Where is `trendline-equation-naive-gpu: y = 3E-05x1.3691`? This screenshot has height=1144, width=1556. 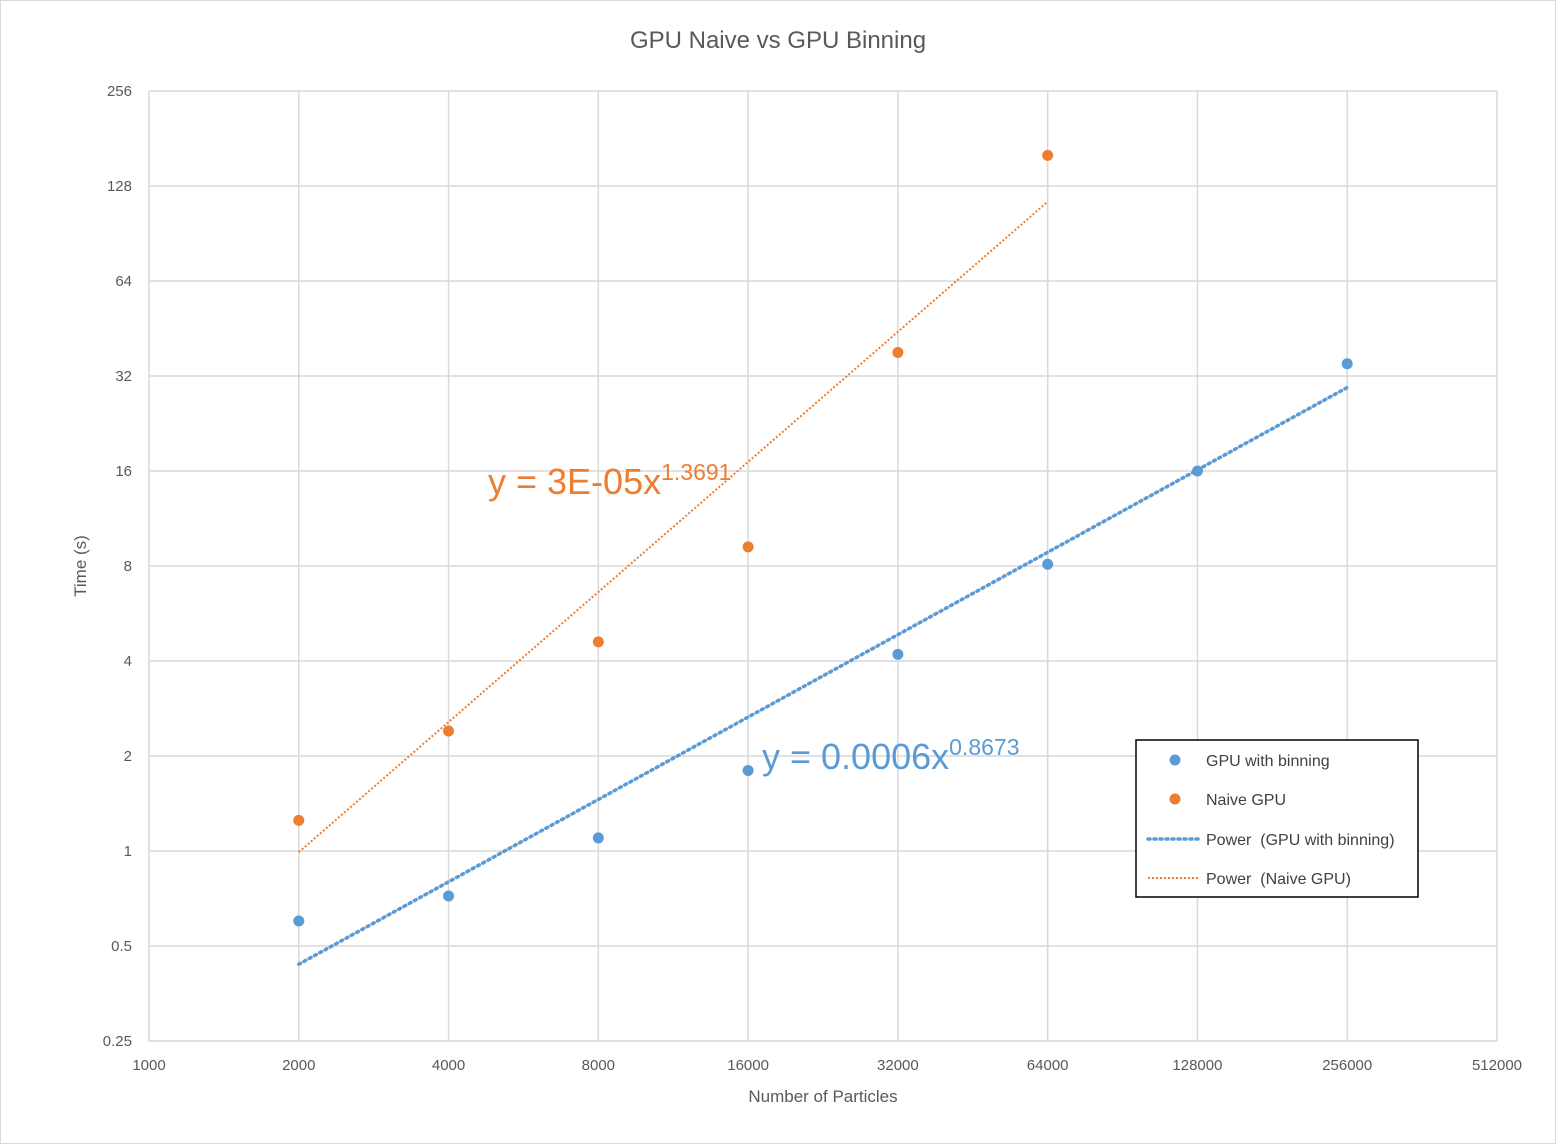 trendline-equation-naive-gpu: y = 3E-05x1.3691 is located at coordinates (609, 480).